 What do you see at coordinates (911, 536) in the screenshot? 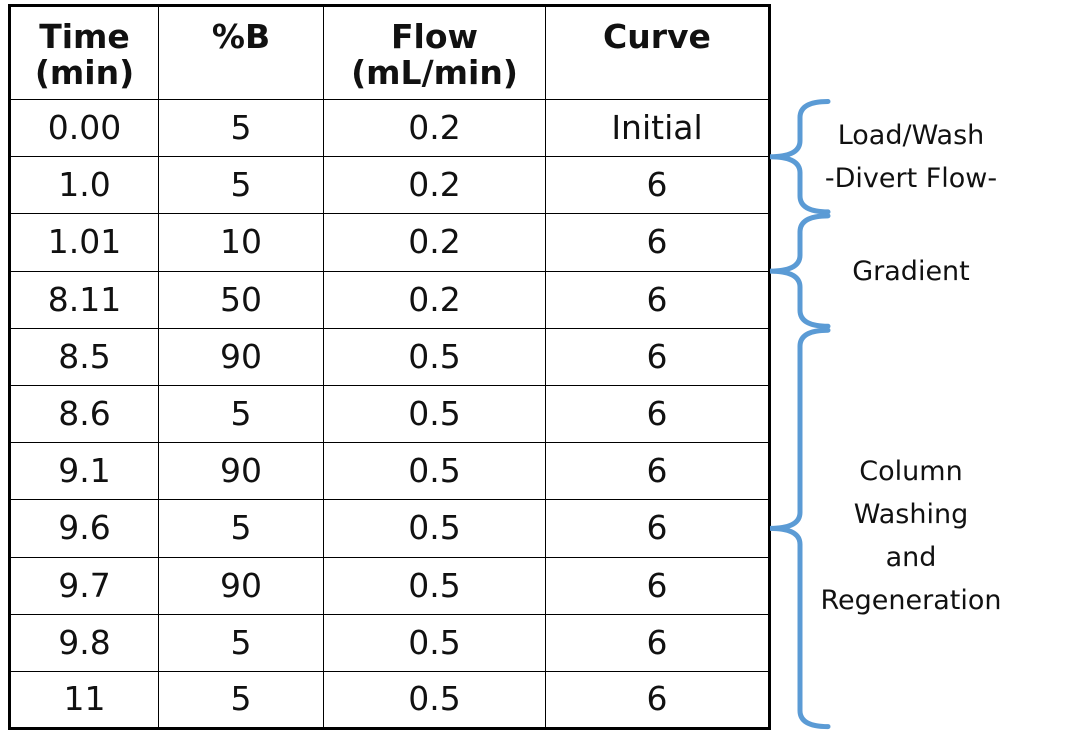
I see `annotation-label-2: Column Washing and Regeneration` at bounding box center [911, 536].